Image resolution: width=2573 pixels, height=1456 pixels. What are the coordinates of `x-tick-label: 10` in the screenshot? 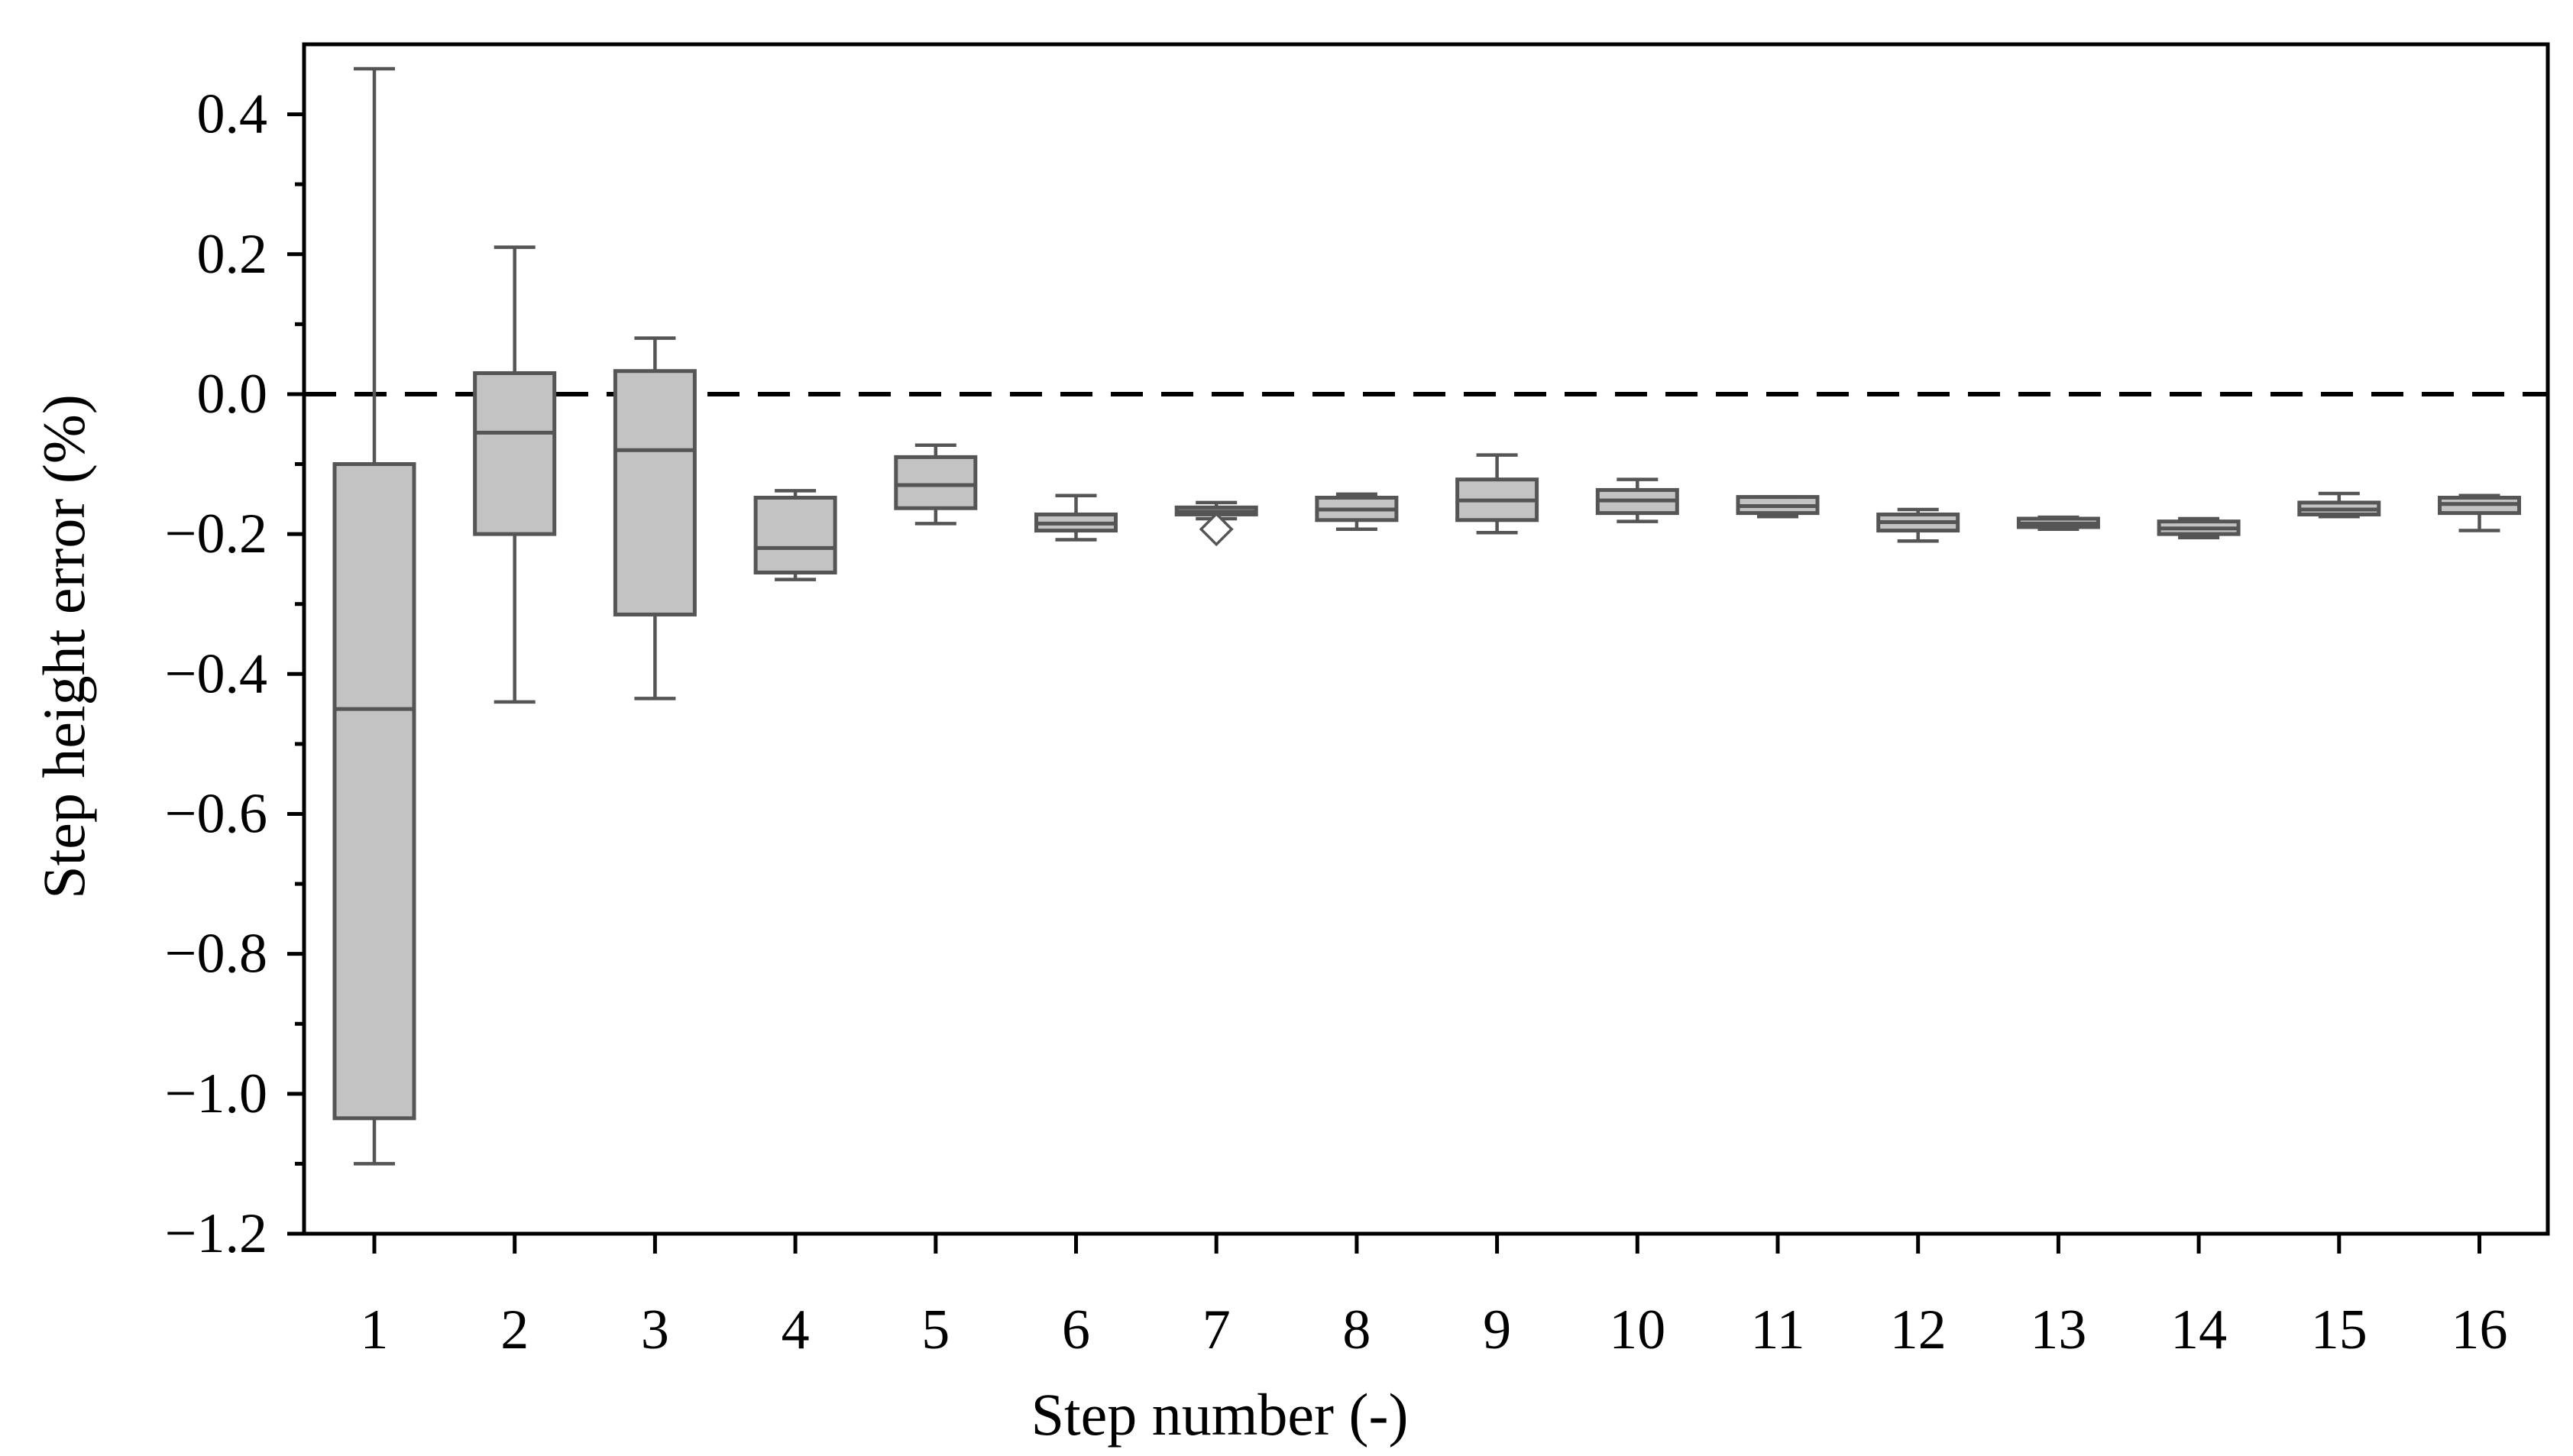 It's located at (1637, 1330).